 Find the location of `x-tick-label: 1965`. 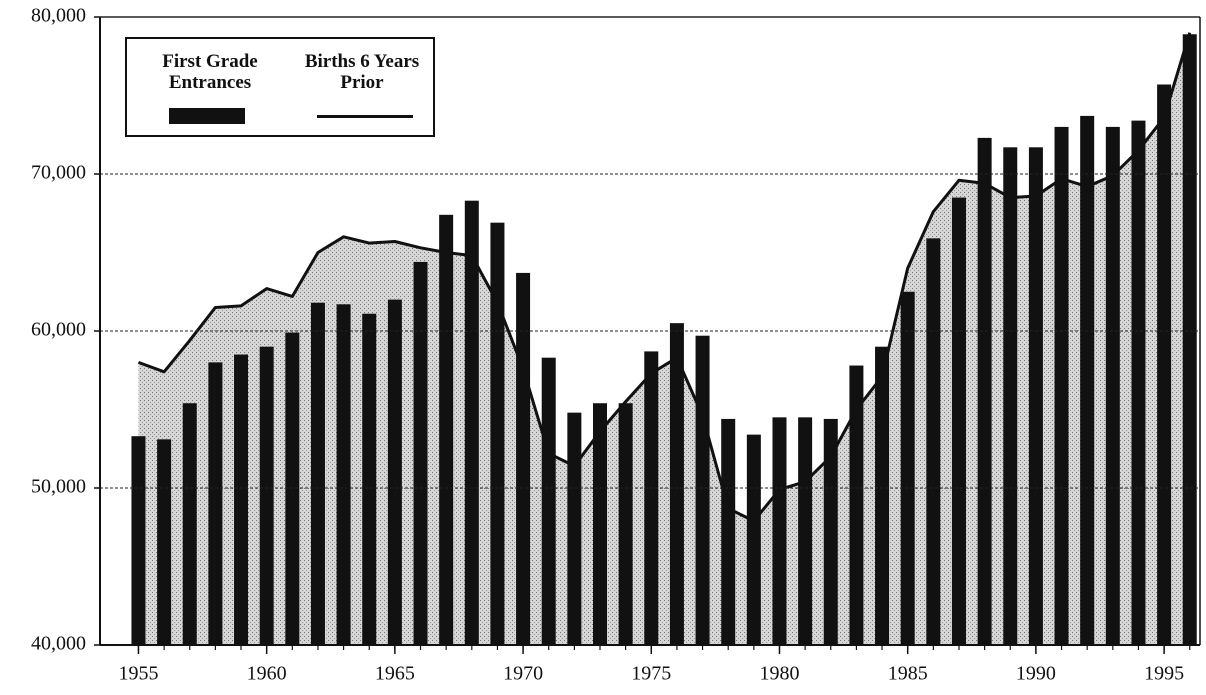

x-tick-label: 1965 is located at coordinates (395, 674).